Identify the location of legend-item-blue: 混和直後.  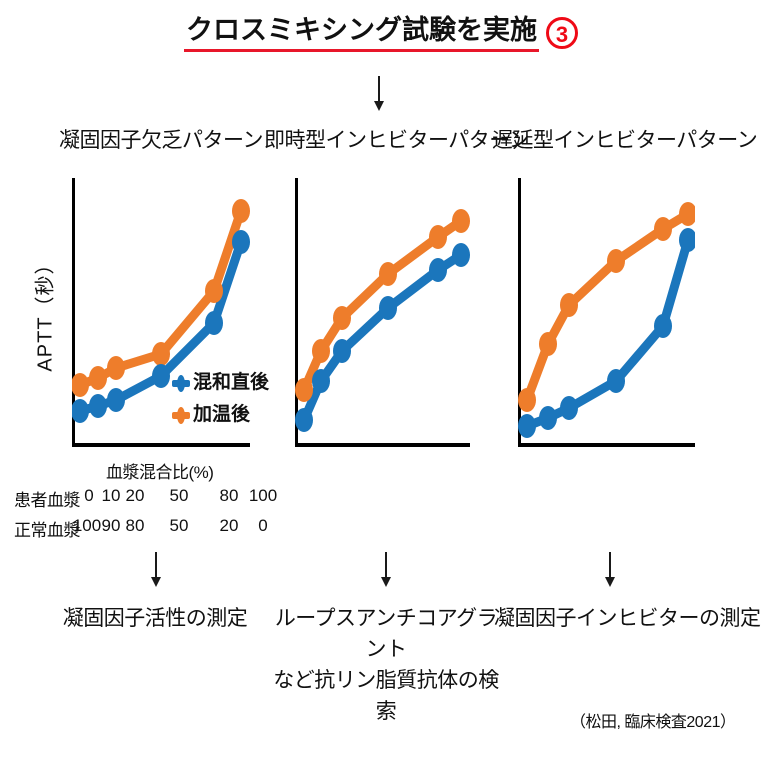
(220, 383).